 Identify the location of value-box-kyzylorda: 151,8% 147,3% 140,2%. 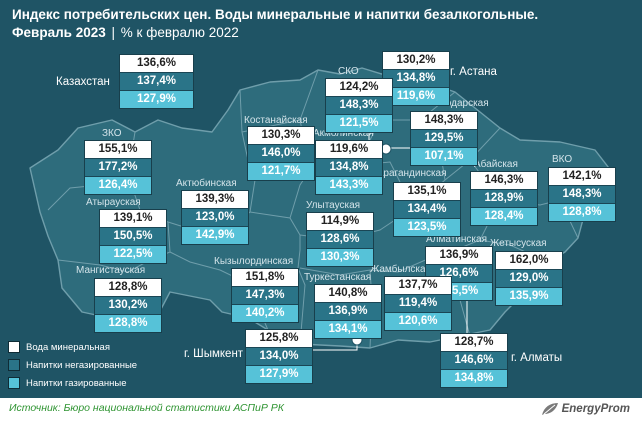
(265, 295).